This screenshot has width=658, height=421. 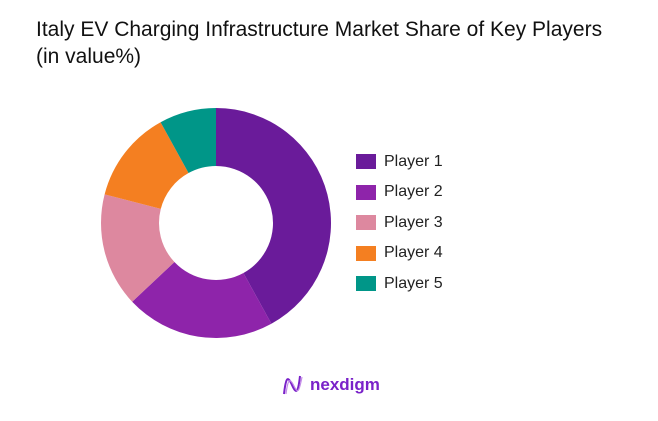 I want to click on legend-label: Player 5, so click(x=413, y=283).